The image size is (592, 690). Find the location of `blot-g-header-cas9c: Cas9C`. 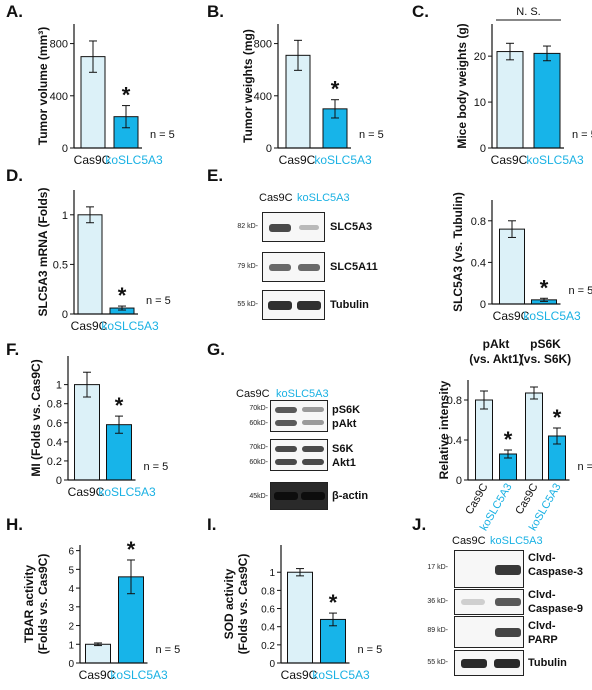

blot-g-header-cas9c: Cas9C is located at coordinates (253, 394).